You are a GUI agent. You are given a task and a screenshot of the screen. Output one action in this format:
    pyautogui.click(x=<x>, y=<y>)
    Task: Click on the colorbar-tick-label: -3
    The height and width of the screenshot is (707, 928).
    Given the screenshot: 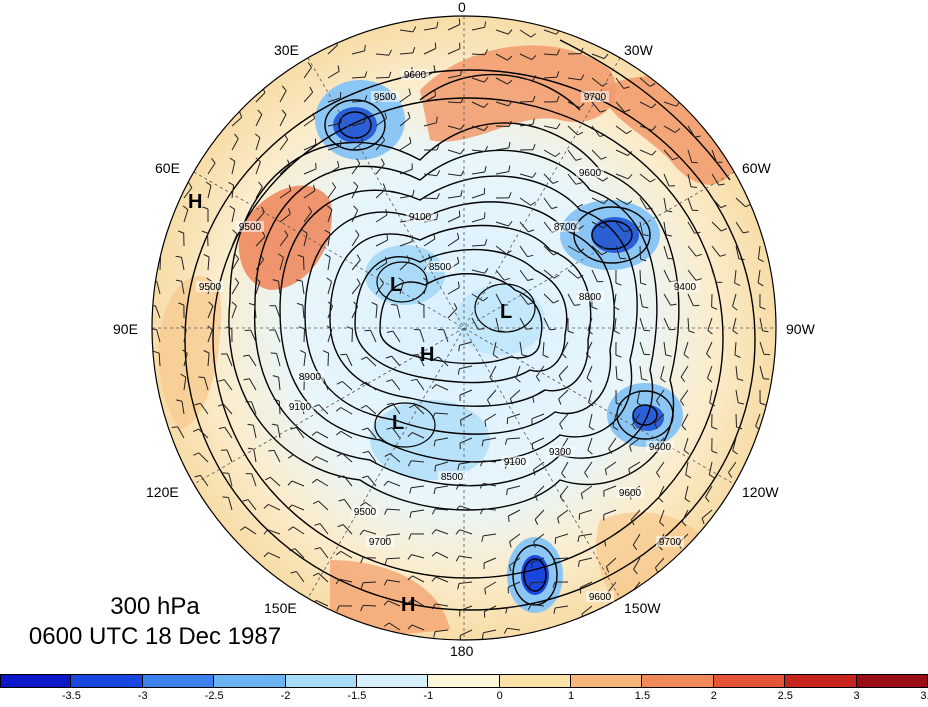 What is the action you would take?
    pyautogui.click(x=143, y=696)
    